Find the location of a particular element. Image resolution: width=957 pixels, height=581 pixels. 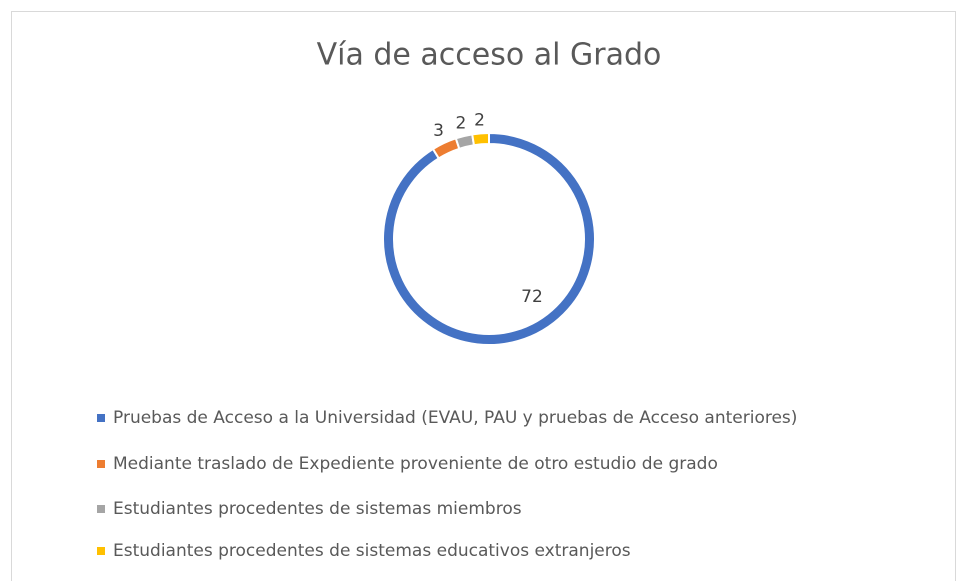

data-label: 3 is located at coordinates (438, 131).